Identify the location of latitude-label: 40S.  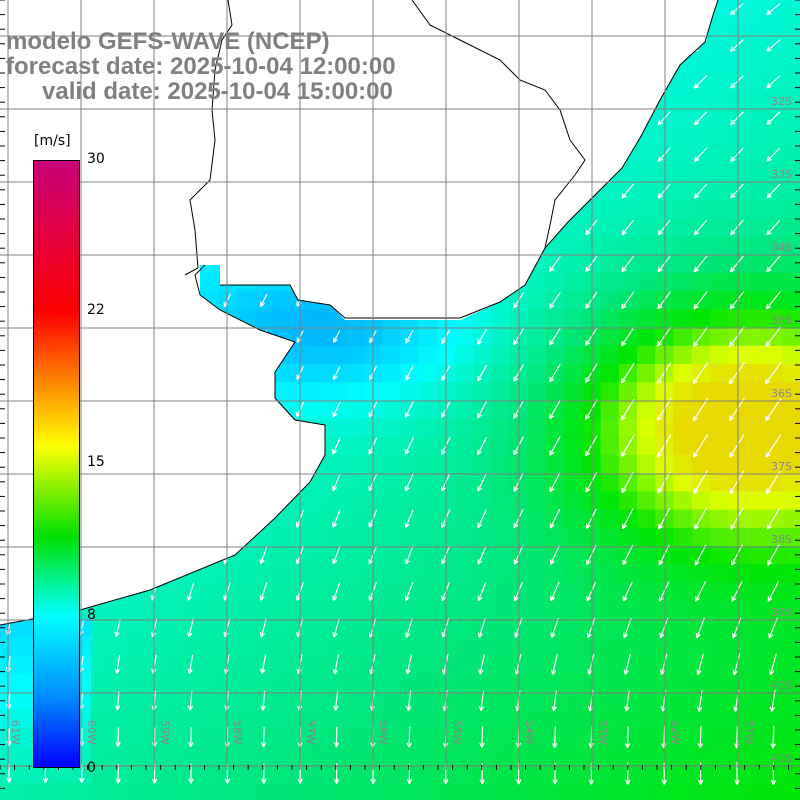
(781, 685).